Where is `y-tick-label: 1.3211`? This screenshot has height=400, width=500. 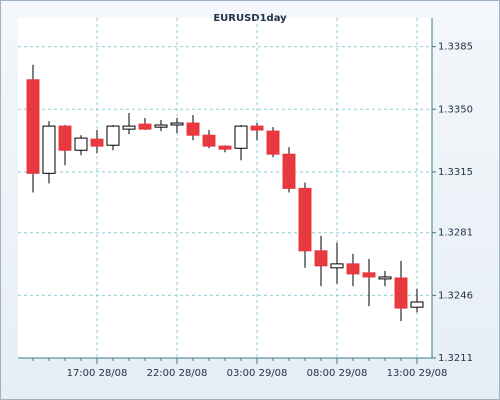
y-tick-label: 1.3211 is located at coordinates (455, 358).